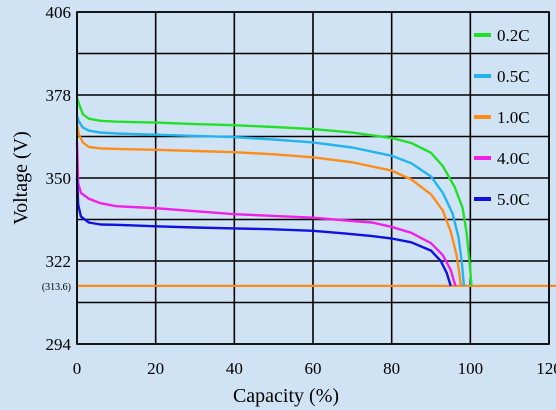  I want to click on x-tick-label: 0, so click(77, 368).